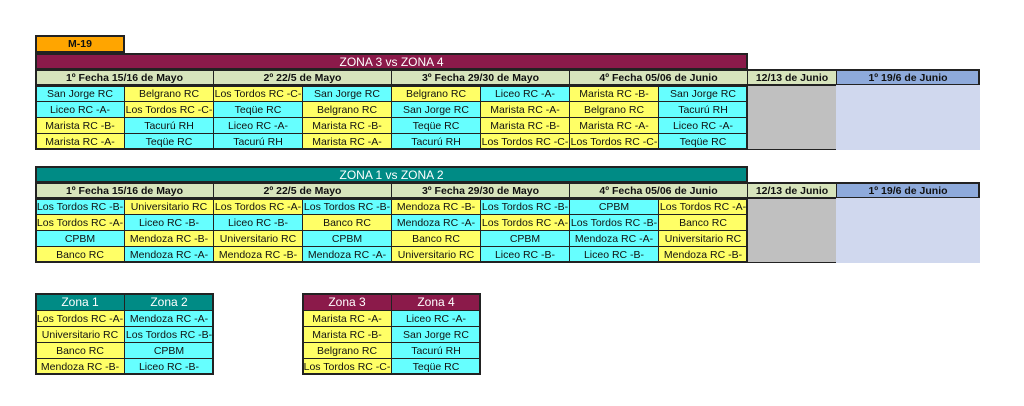 This screenshot has width=1024, height=406. I want to click on fixture-title-text: ZONA 1 vs ZONA 2, so click(391, 174).